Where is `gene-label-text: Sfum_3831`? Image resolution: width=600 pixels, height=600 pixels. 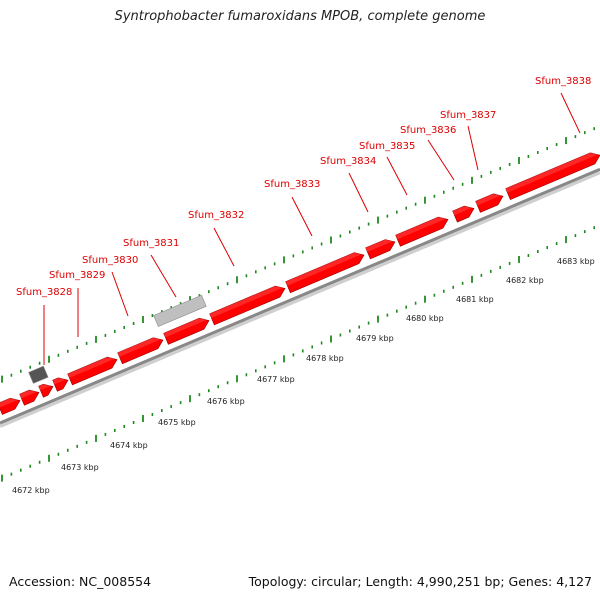 gene-label-text: Sfum_3831 is located at coordinates (151, 243).